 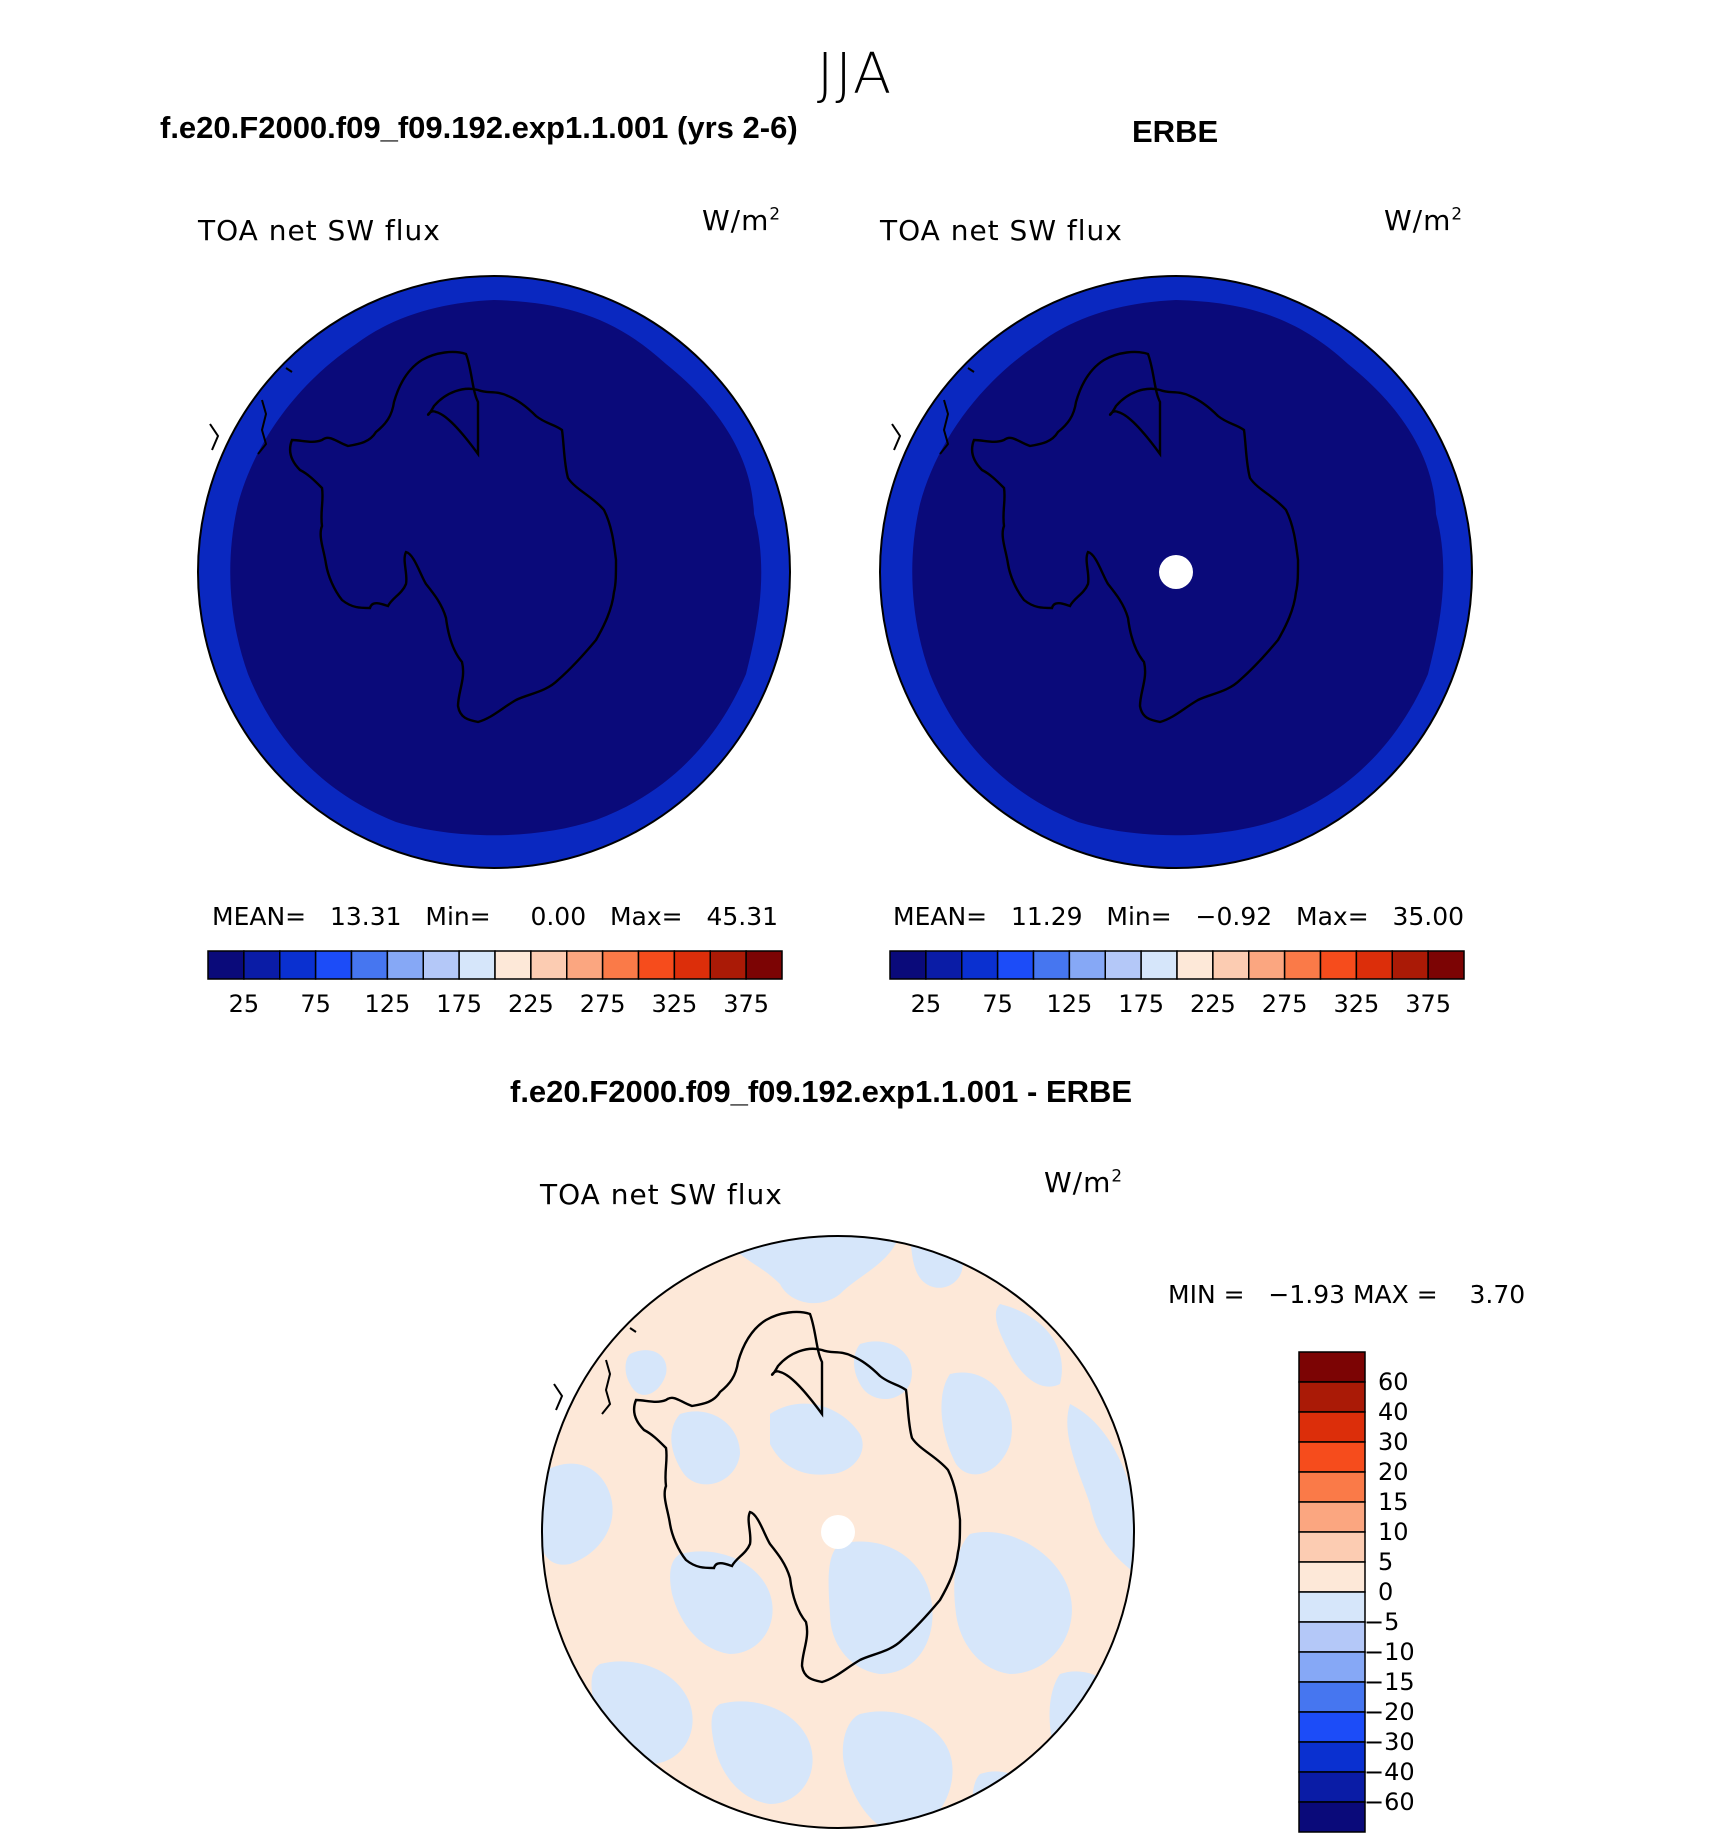 What do you see at coordinates (1179, 916) in the screenshot?
I see `obs-stats: MEAN= 11.29 Min= −0.92 Max= 35.00` at bounding box center [1179, 916].